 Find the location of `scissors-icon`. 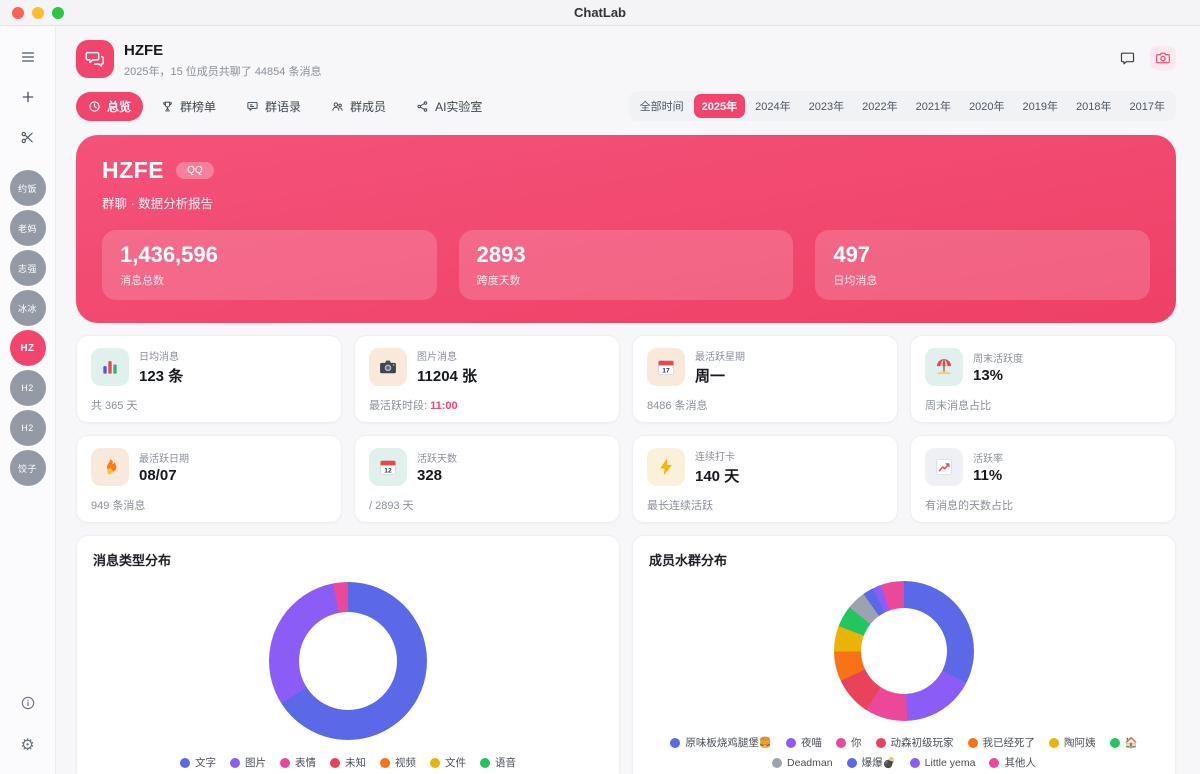

scissors-icon is located at coordinates (27, 137).